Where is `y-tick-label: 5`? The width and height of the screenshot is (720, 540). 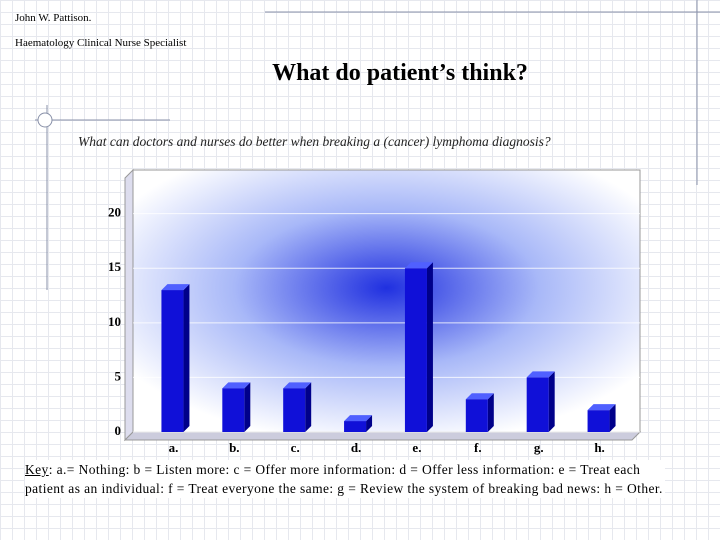 y-tick-label: 5 is located at coordinates (118, 375).